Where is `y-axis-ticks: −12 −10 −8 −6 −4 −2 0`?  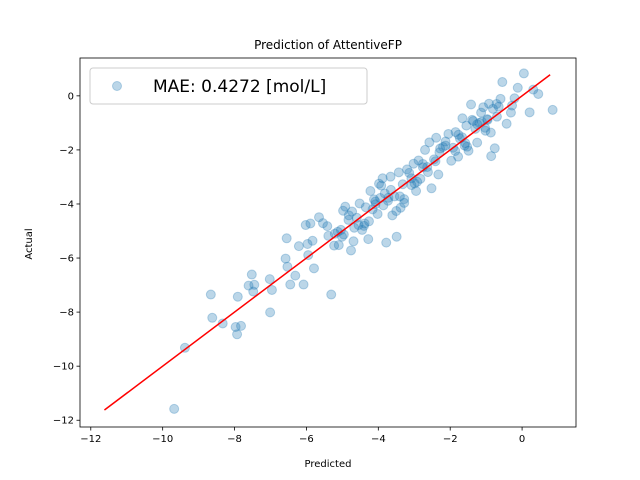 y-axis-ticks: −12 −10 −8 −6 −4 −2 0 is located at coordinates (66, 259).